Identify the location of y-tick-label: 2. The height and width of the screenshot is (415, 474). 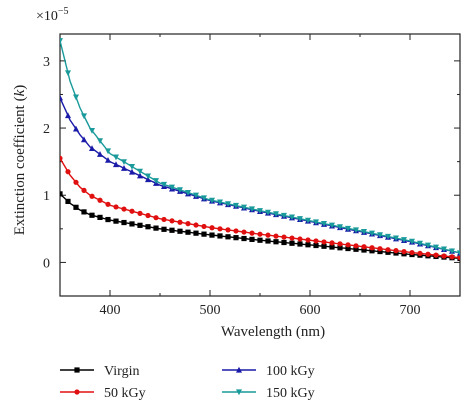
(46, 129).